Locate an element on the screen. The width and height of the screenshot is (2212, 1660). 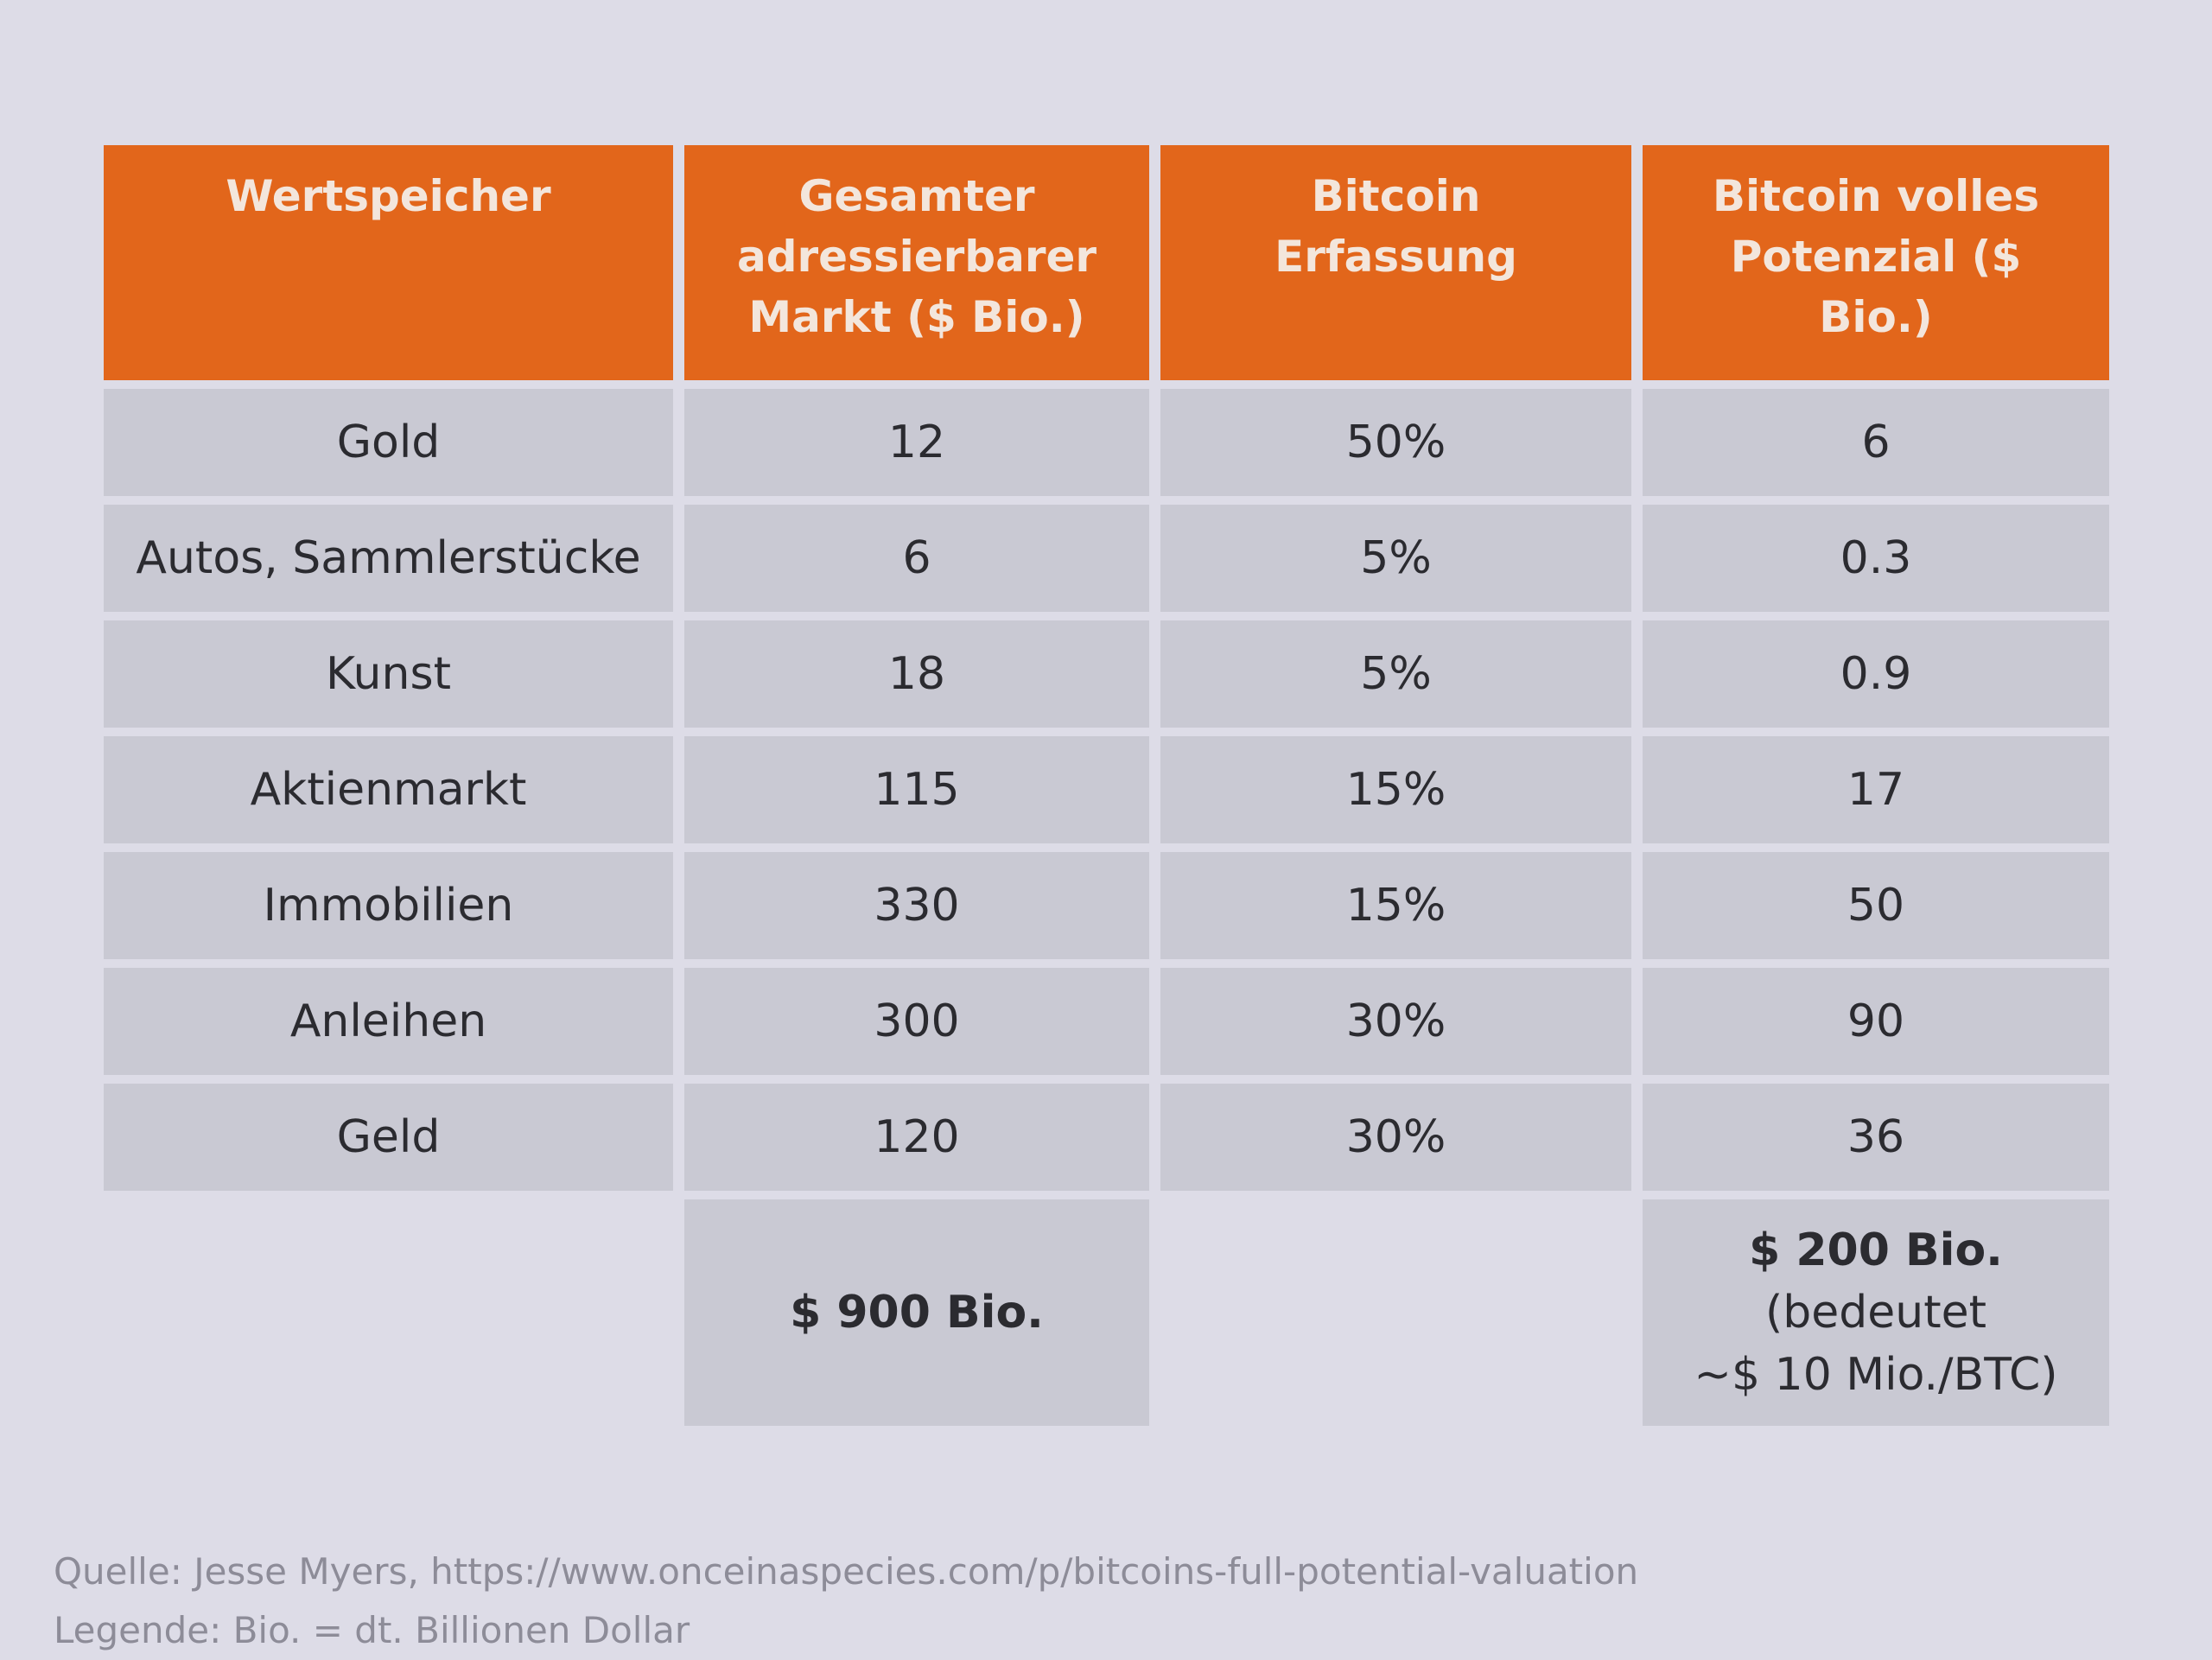
header-cell: Bitcoin volles Potenzial ($ Bio.) is located at coordinates (1876, 262).